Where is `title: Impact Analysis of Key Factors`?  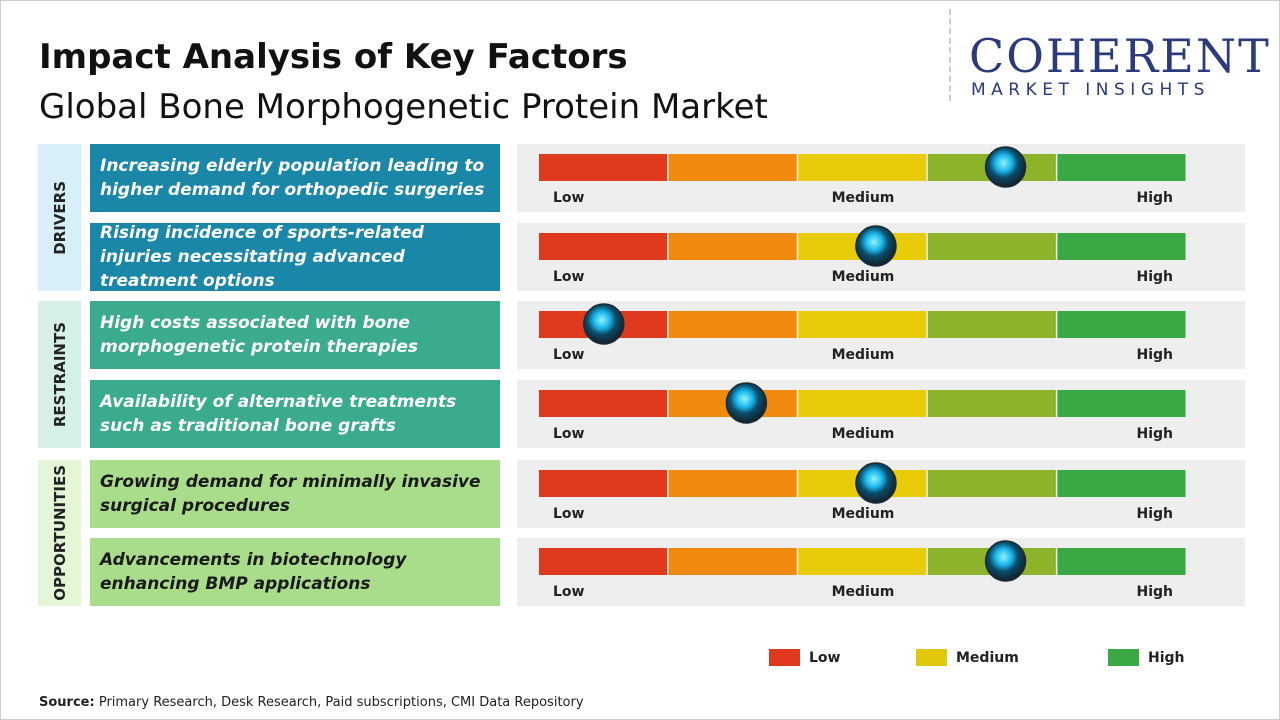
title: Impact Analysis of Key Factors is located at coordinates (333, 57).